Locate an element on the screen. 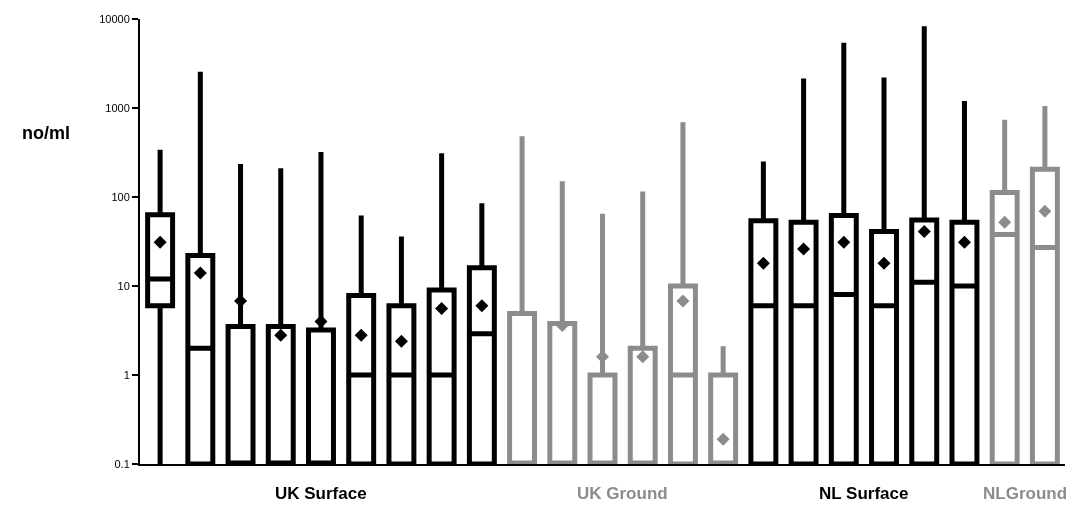 This screenshot has width=1077, height=516. y-tick-label: 100 is located at coordinates (120, 196).